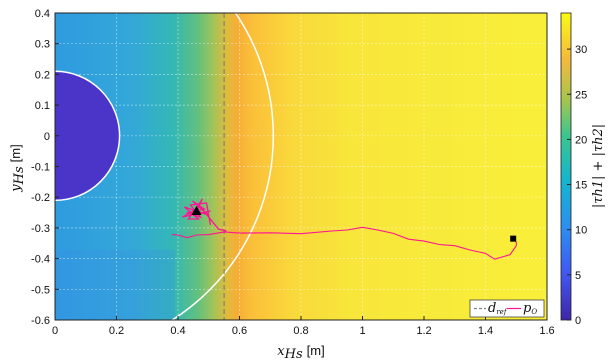 The image size is (610, 364). I want to click on x-tick-label: 0.8, so click(300, 331).